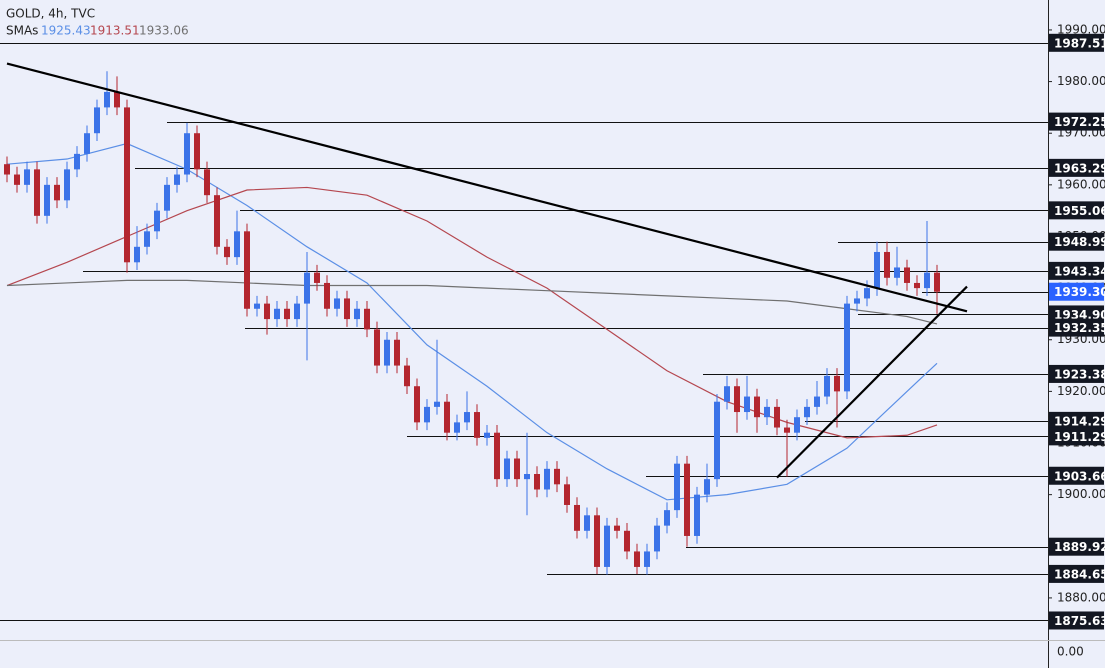 The image size is (1105, 668). Describe the element at coordinates (1079, 168) in the screenshot. I see `price-level-label: 1963.29` at that location.